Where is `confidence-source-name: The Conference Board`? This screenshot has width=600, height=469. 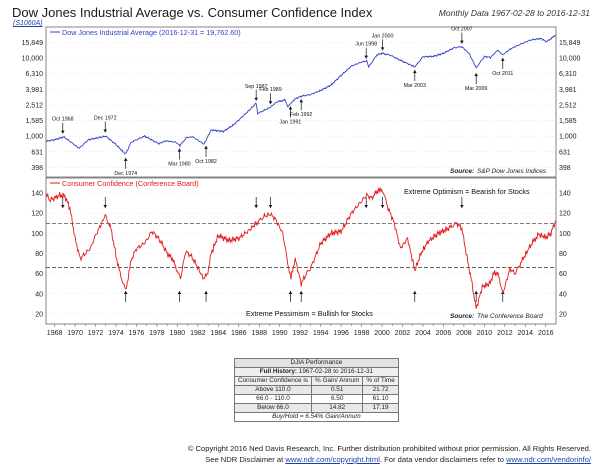 confidence-source-name: The Conference Board is located at coordinates (510, 316).